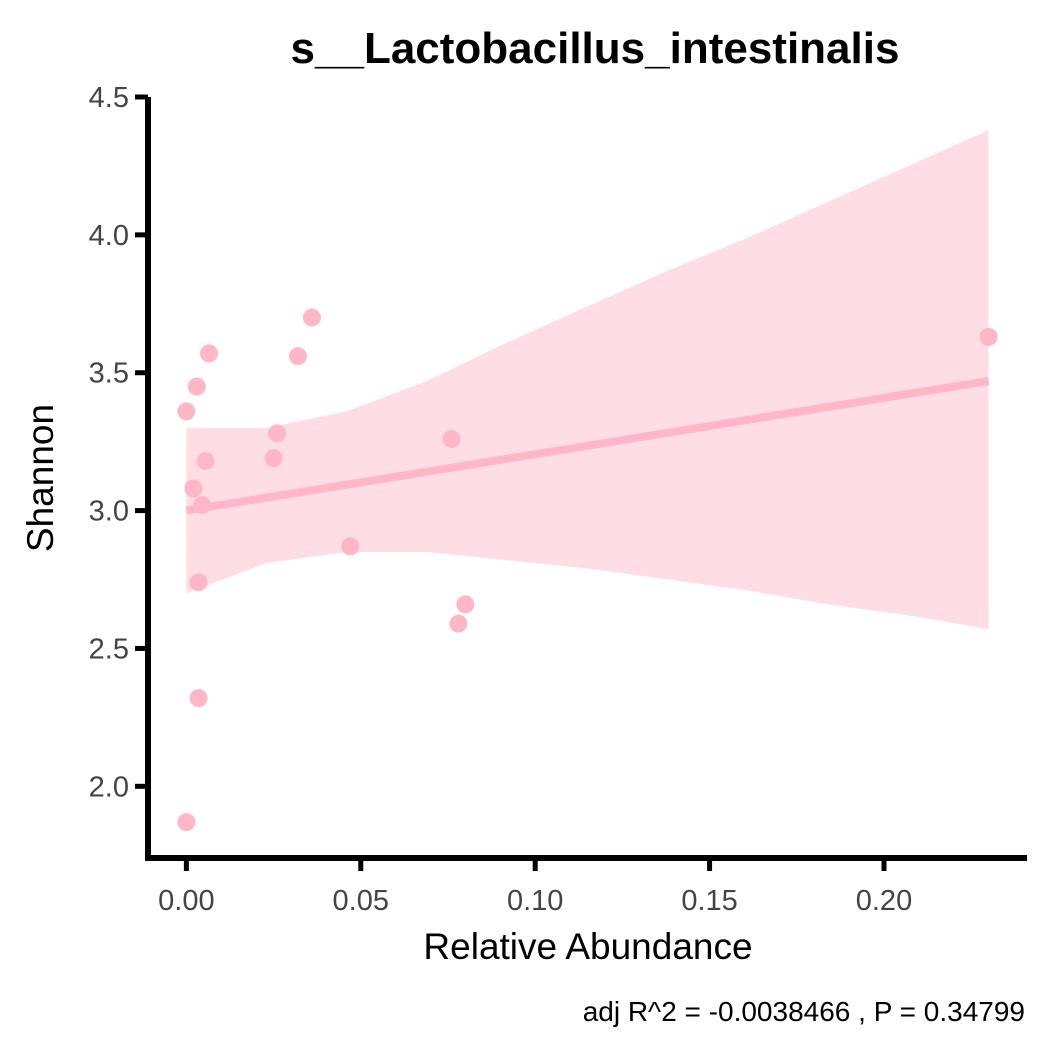 This screenshot has height=1050, width=1050. What do you see at coordinates (109, 374) in the screenshot?
I see `y-tick-label: 3.5` at bounding box center [109, 374].